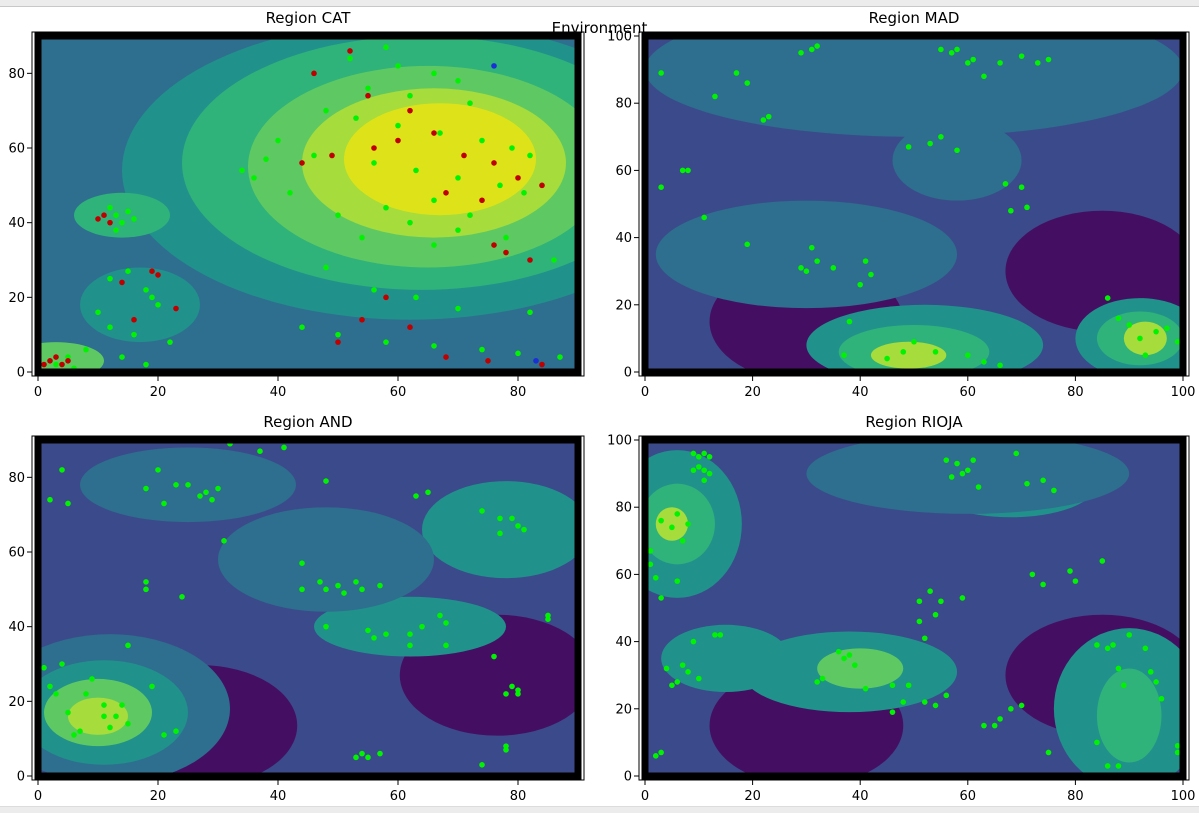 The image size is (1199, 813). Describe the element at coordinates (860, 796) in the screenshot. I see `x-tick-label: 40` at that location.